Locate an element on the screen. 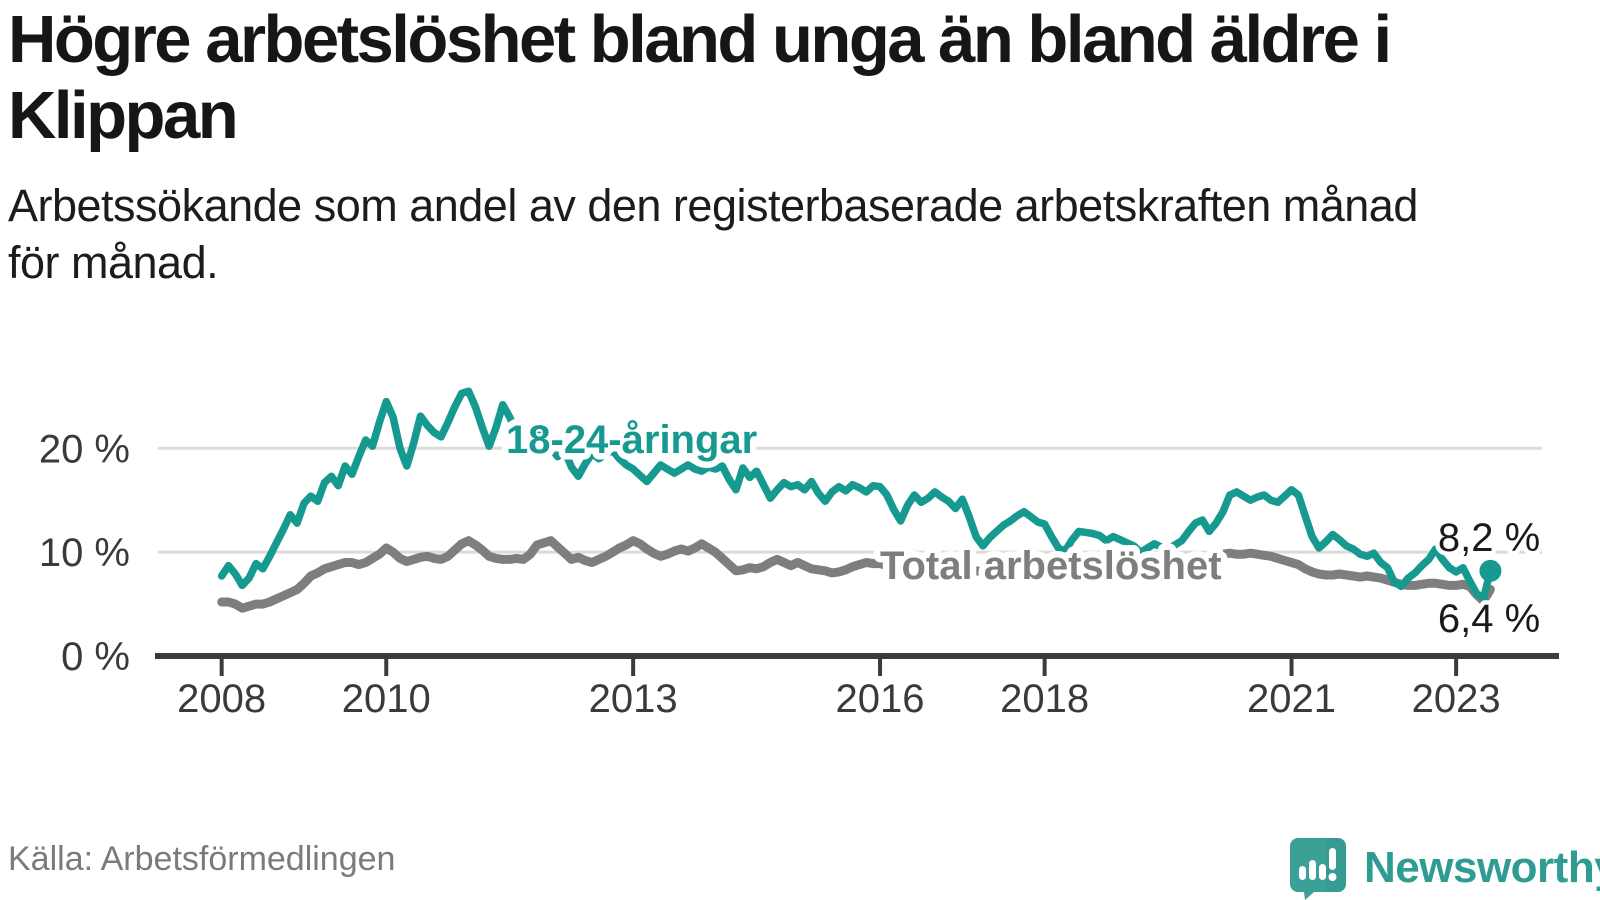  x-tick-label: 2018 is located at coordinates (1044, 699).